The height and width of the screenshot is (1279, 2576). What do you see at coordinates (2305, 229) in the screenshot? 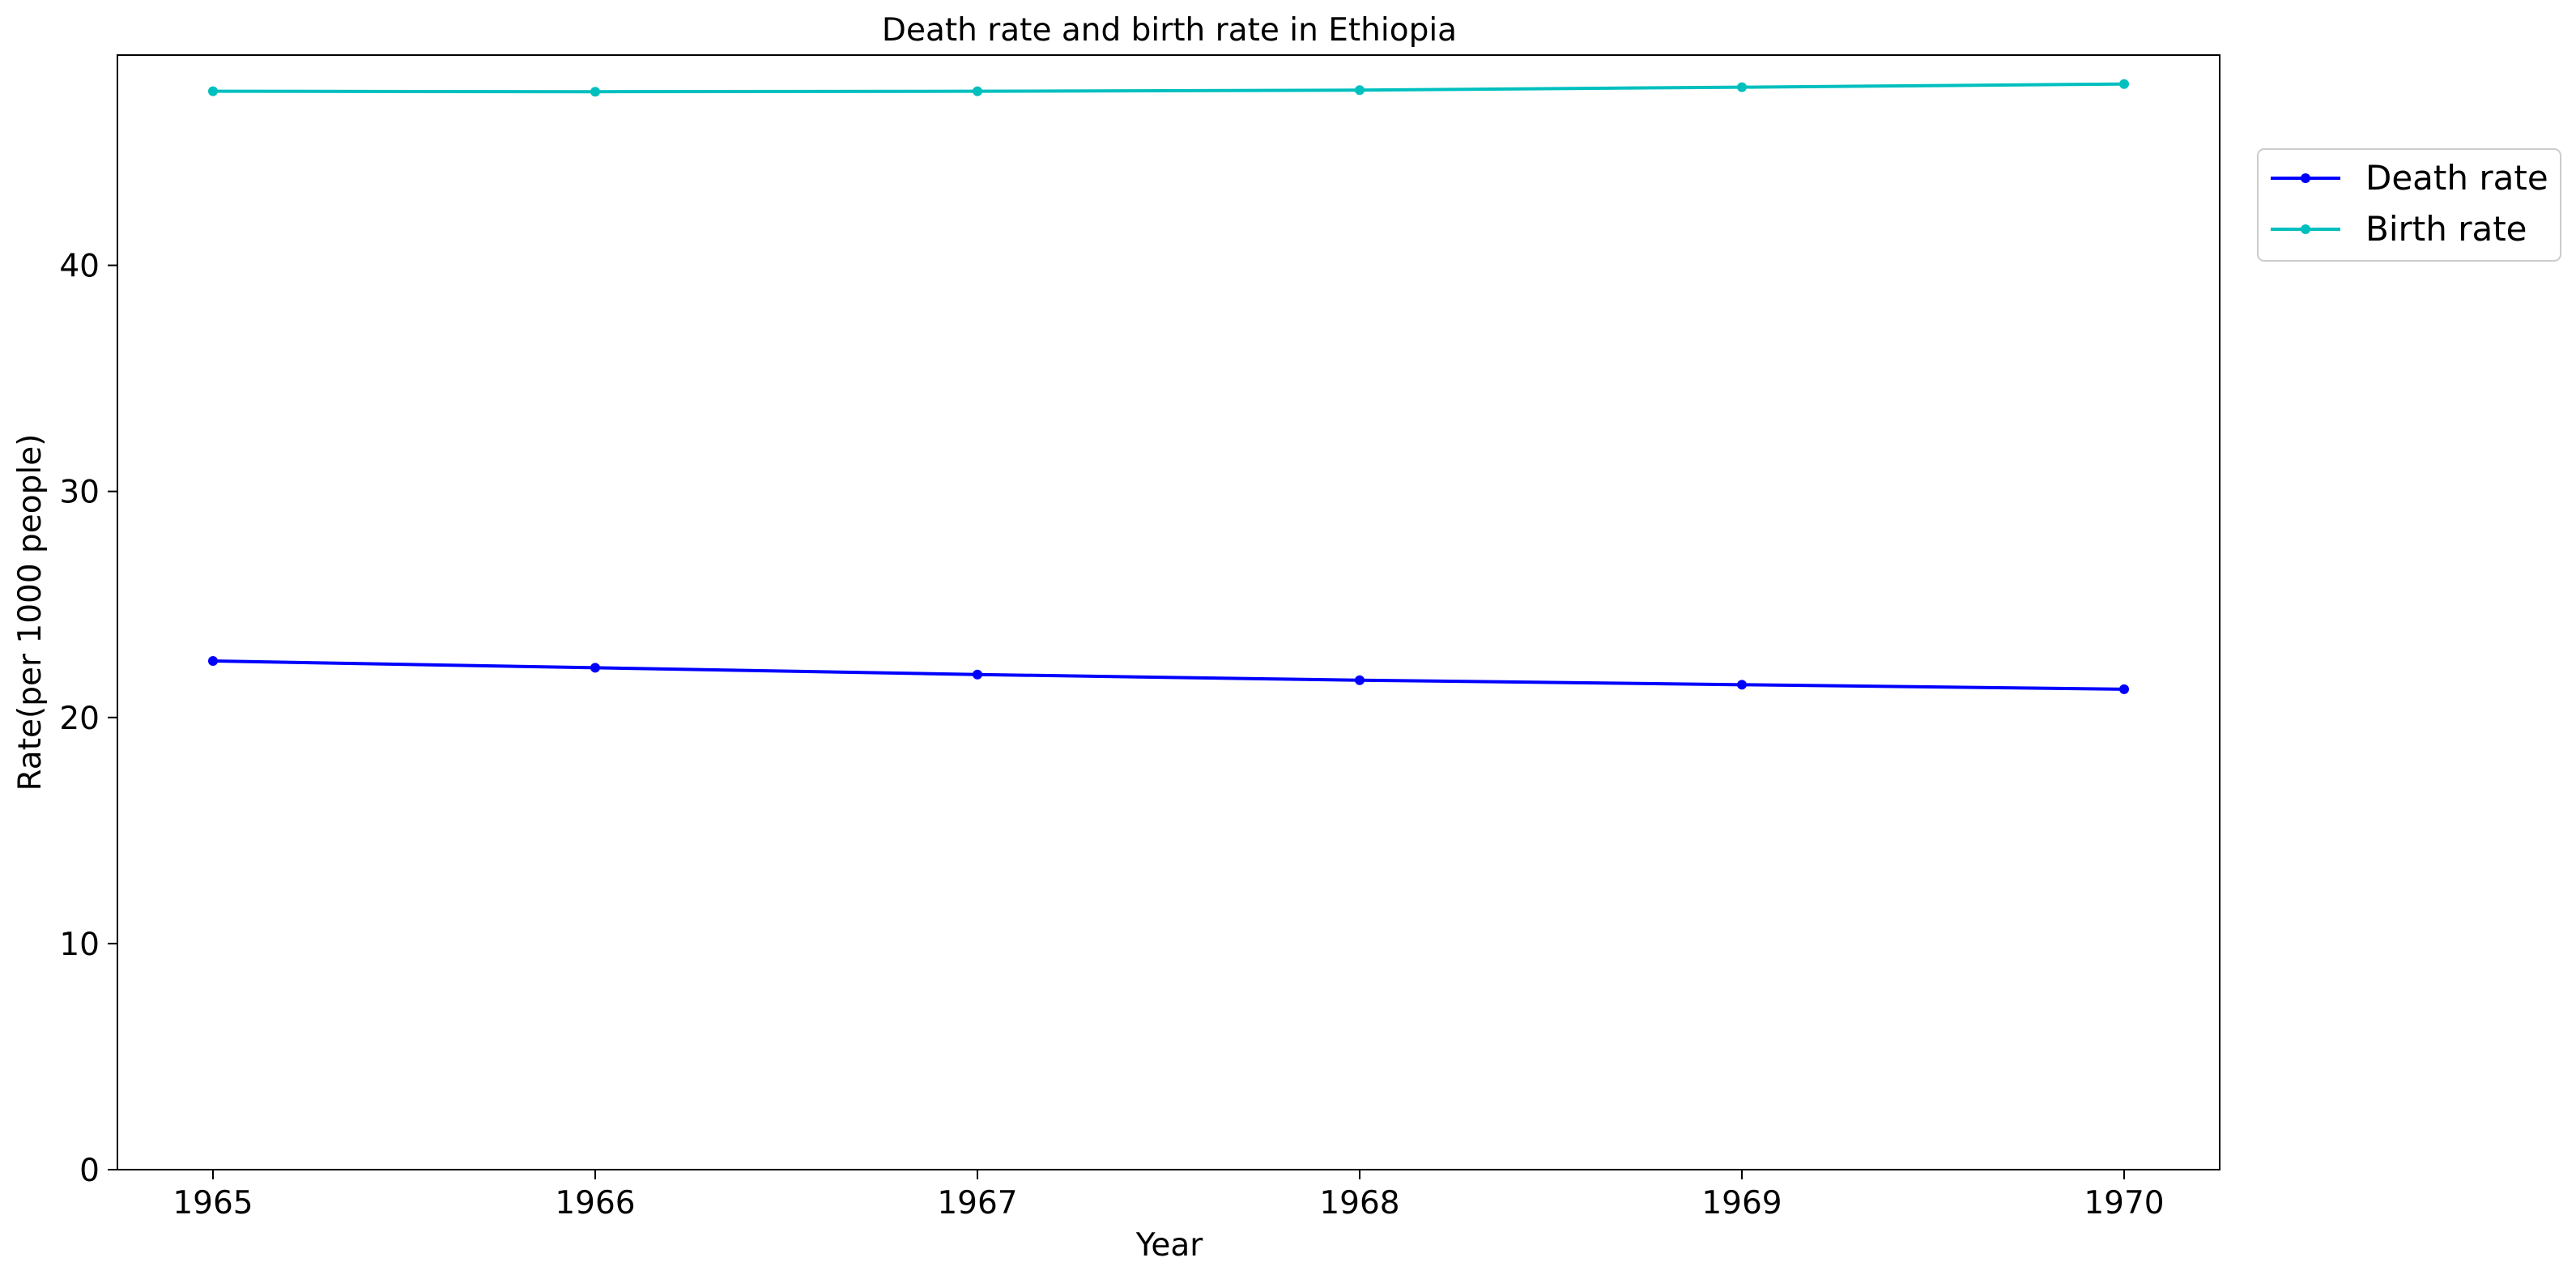
I see `legend-marker-birth-rate` at bounding box center [2305, 229].